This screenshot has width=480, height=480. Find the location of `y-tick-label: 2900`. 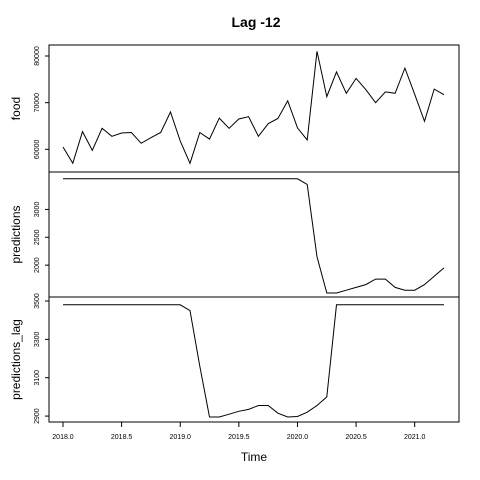

y-tick-label: 2900 is located at coordinates (37, 416).